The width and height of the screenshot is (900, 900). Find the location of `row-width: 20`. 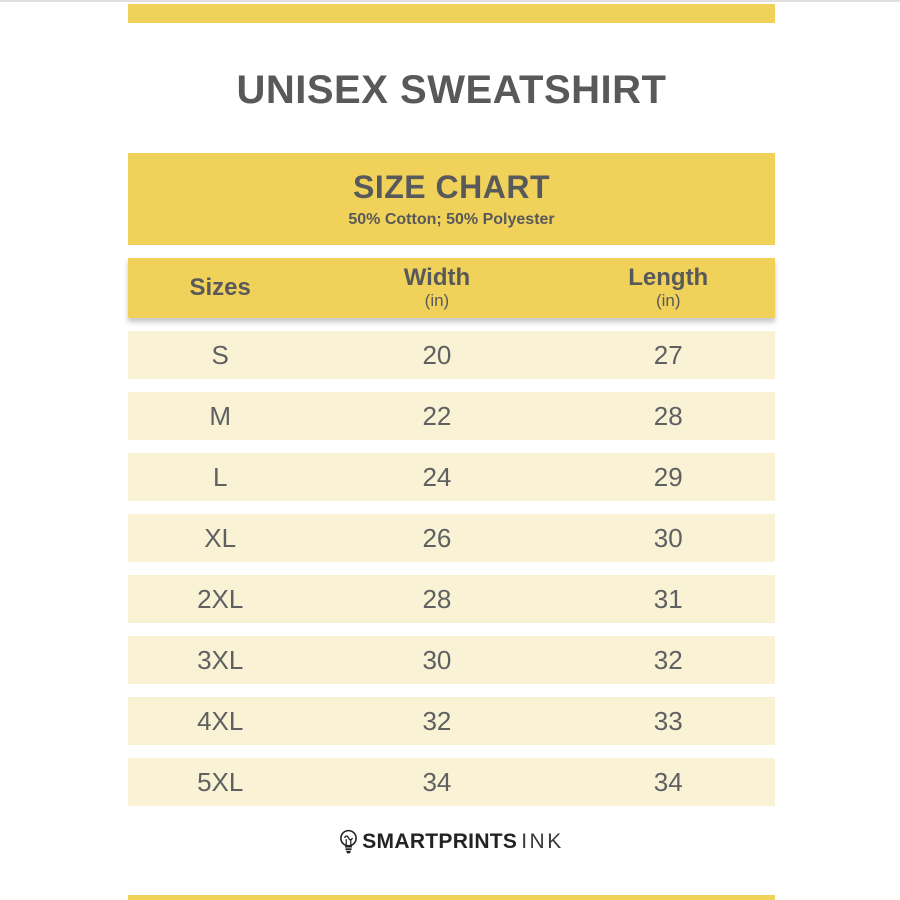

row-width: 20 is located at coordinates (437, 354).